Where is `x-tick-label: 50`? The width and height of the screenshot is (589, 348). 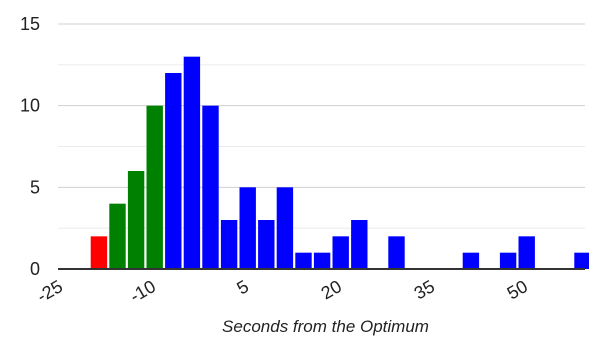
x-tick-label: 50 is located at coordinates (517, 289).